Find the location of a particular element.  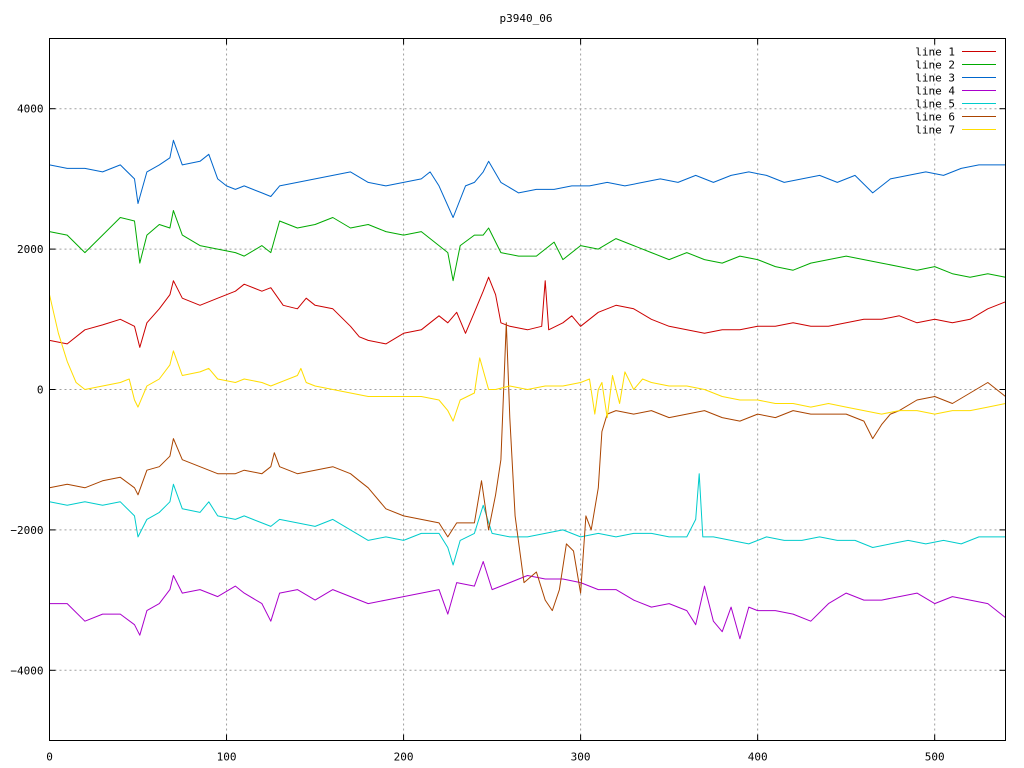

y-tick-label: −4000 is located at coordinates (26, 670).